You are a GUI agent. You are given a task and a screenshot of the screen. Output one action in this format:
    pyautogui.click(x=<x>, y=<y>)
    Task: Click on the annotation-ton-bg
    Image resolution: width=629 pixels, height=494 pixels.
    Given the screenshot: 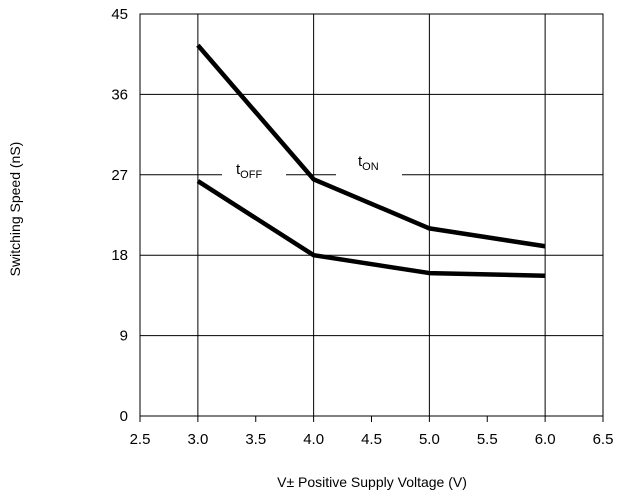 What is the action you would take?
    pyautogui.click(x=369, y=162)
    